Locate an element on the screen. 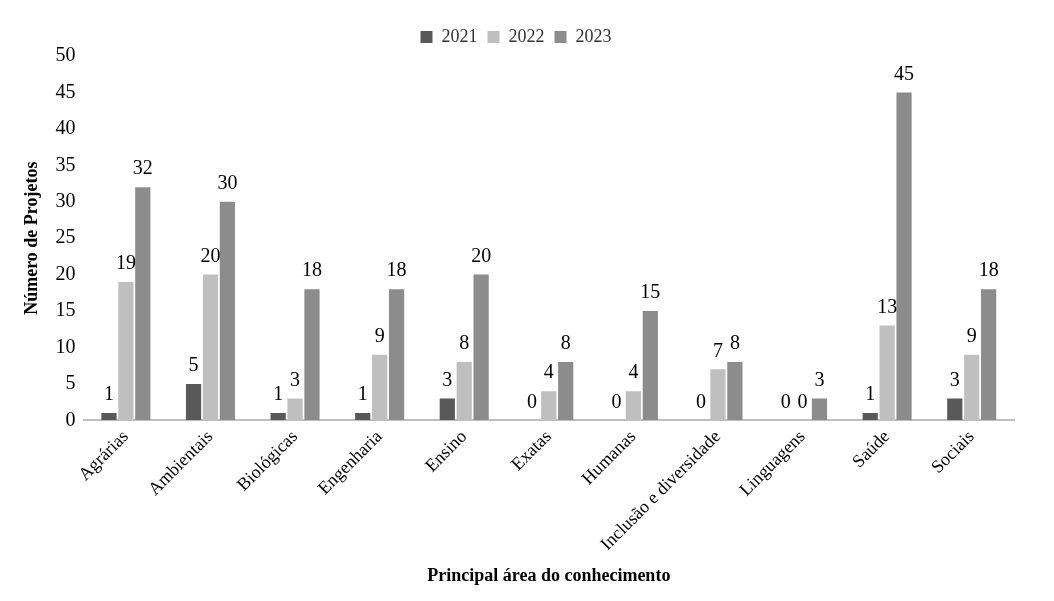 This screenshot has height=601, width=1054. y-tick-label: 45 is located at coordinates (65, 90).